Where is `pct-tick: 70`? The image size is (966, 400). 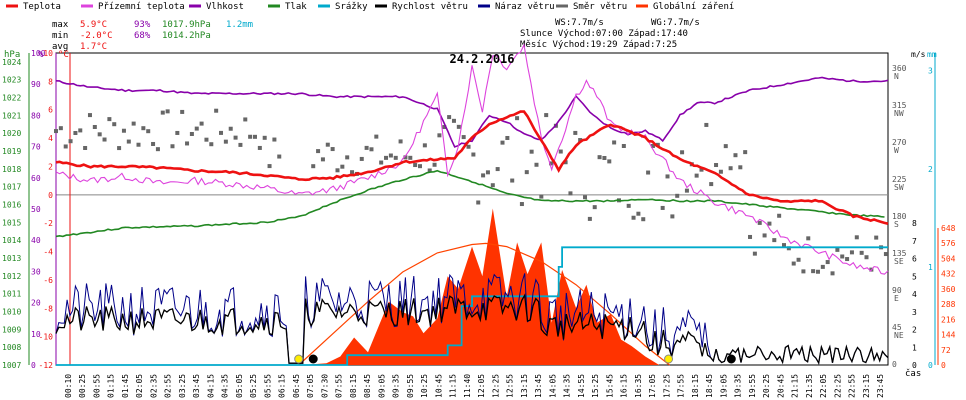 pct-tick: 70 is located at coordinates (36, 147).